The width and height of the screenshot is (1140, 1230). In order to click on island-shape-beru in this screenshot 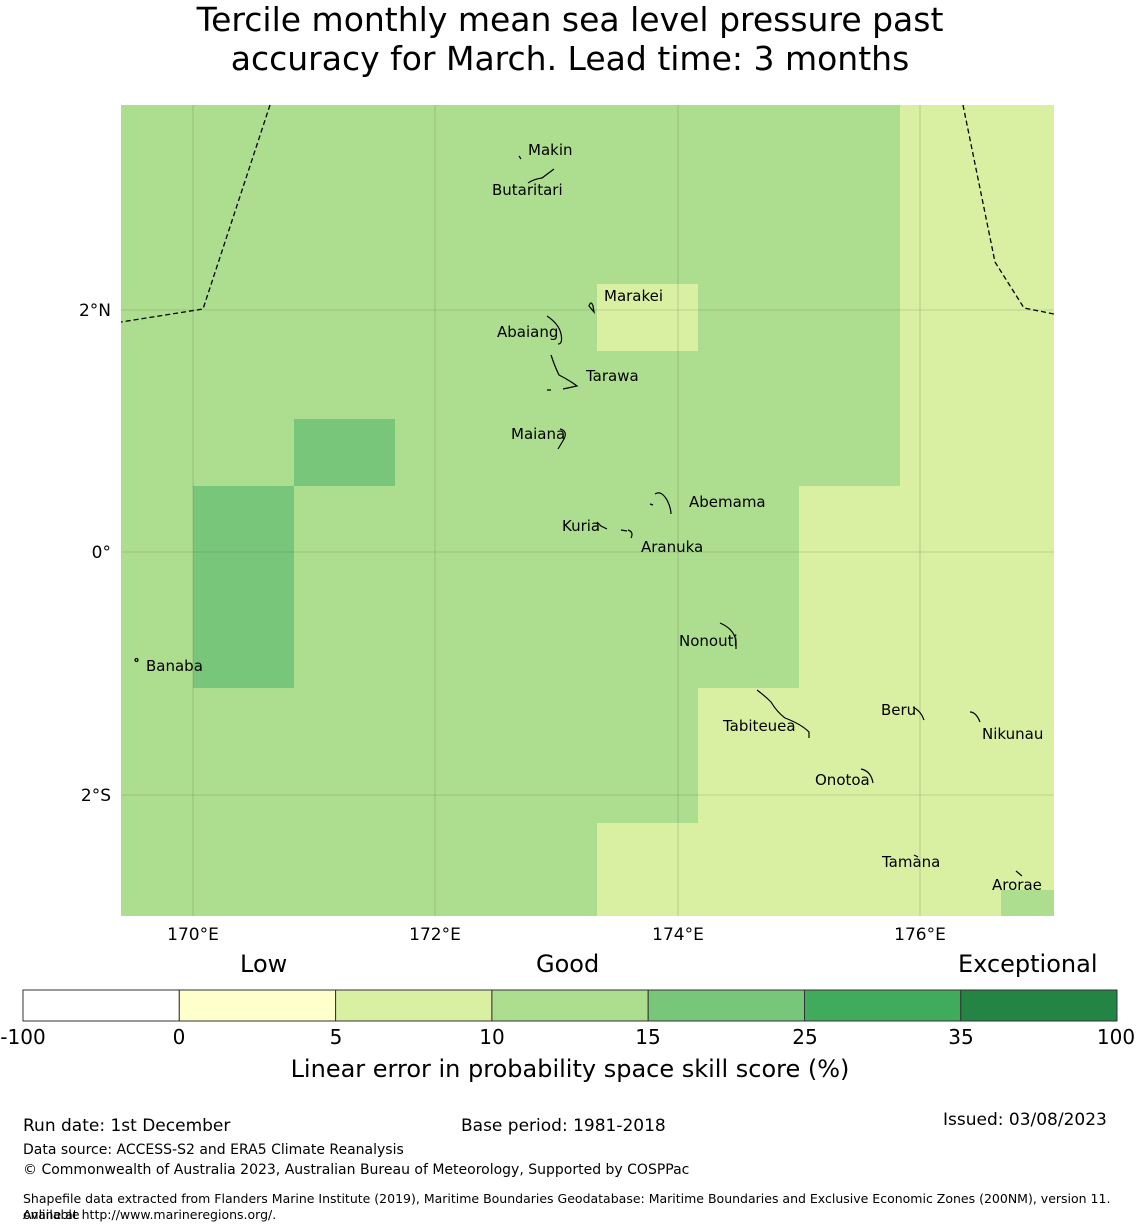, I will do `click(918, 713)`.